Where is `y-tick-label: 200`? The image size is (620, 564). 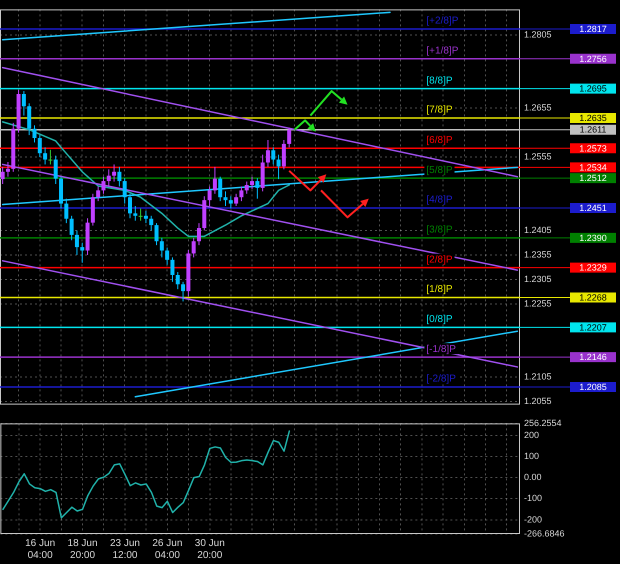
y-tick-label: 200 is located at coordinates (532, 435).